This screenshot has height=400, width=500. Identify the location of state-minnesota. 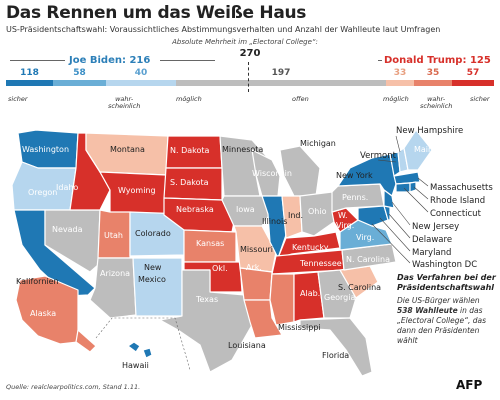
(244, 166).